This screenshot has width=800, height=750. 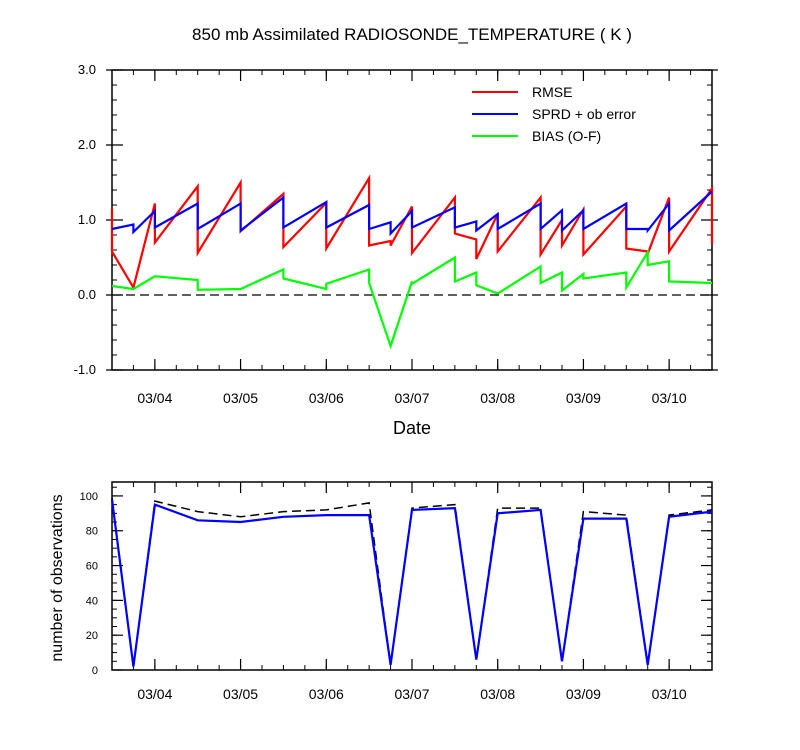 I want to click on series-line-rmse, so click(x=412, y=232).